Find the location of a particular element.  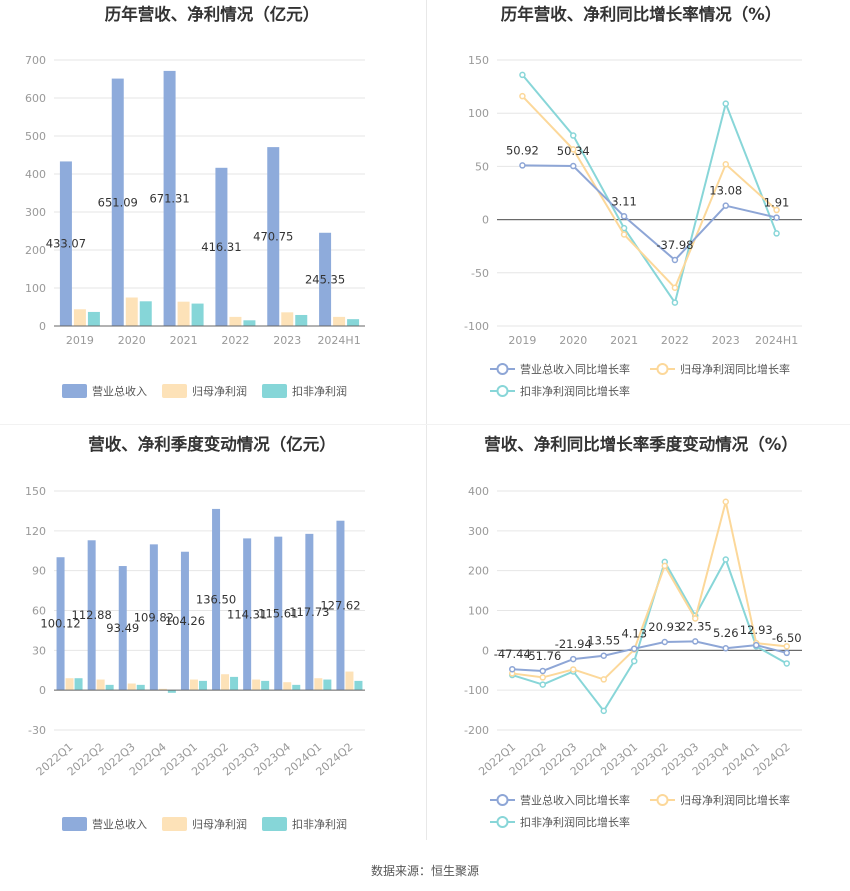

y-tick-label: 200 is located at coordinates (478, 571).